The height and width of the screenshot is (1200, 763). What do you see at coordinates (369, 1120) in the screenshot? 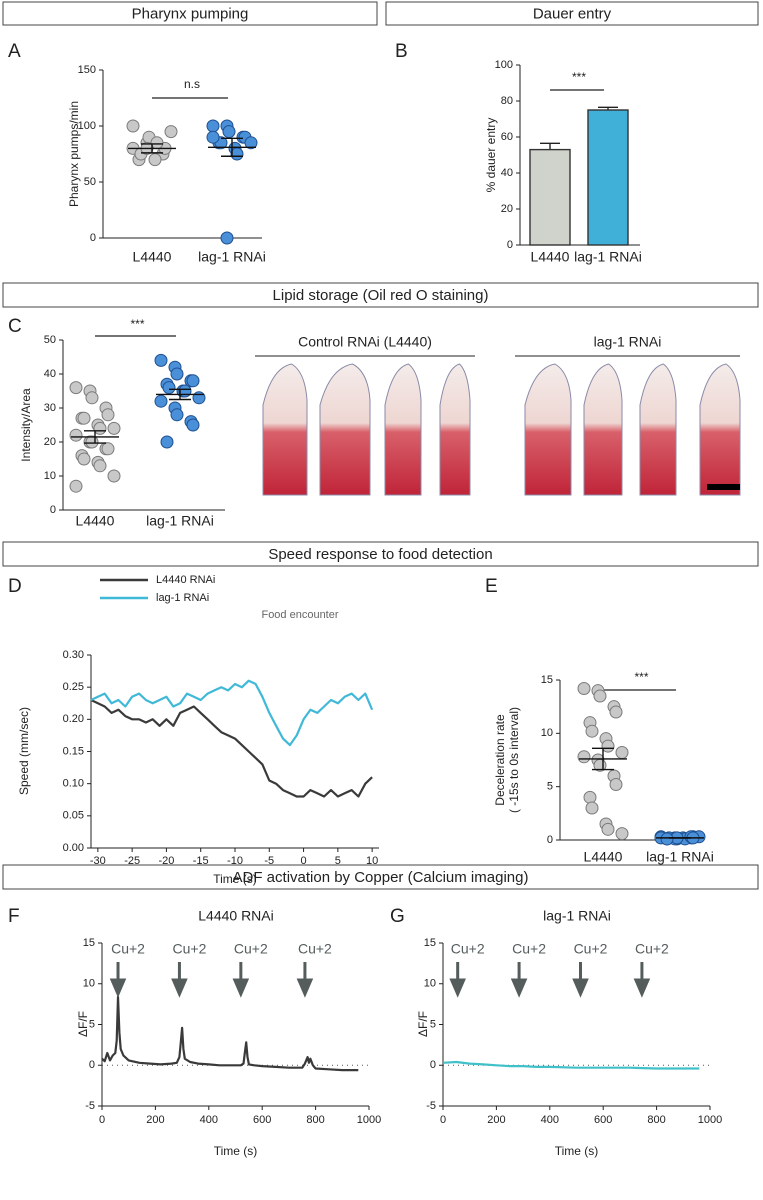
I see `x-tick-label: 1000` at bounding box center [369, 1120].